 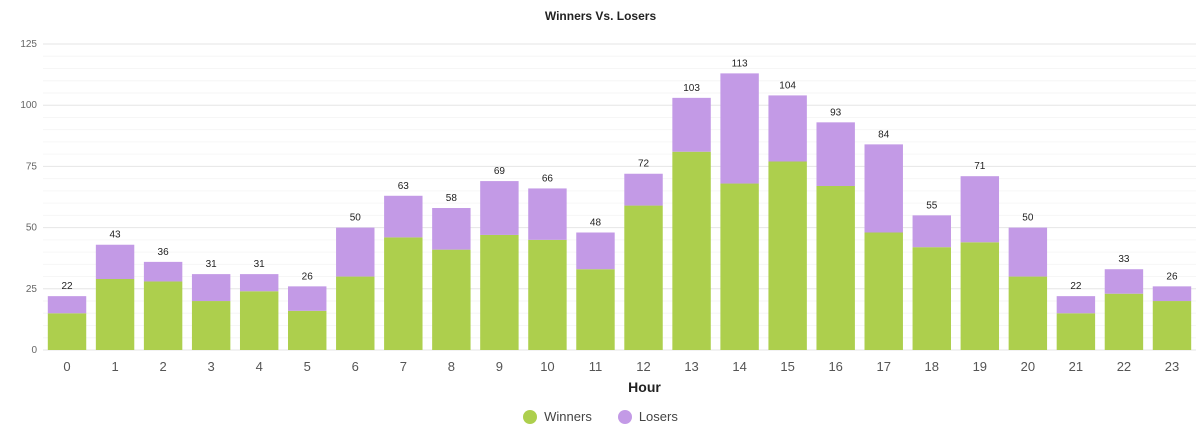 I want to click on x-tick-label: 13, so click(x=691, y=366).